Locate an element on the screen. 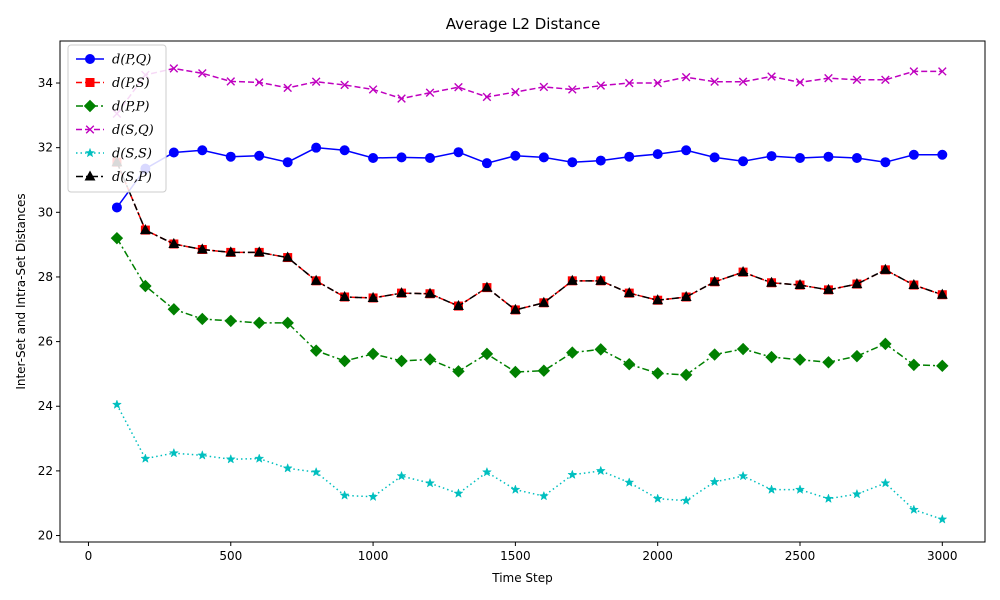 The image size is (1000, 600). y-tick-label: 34 is located at coordinates (45, 83).